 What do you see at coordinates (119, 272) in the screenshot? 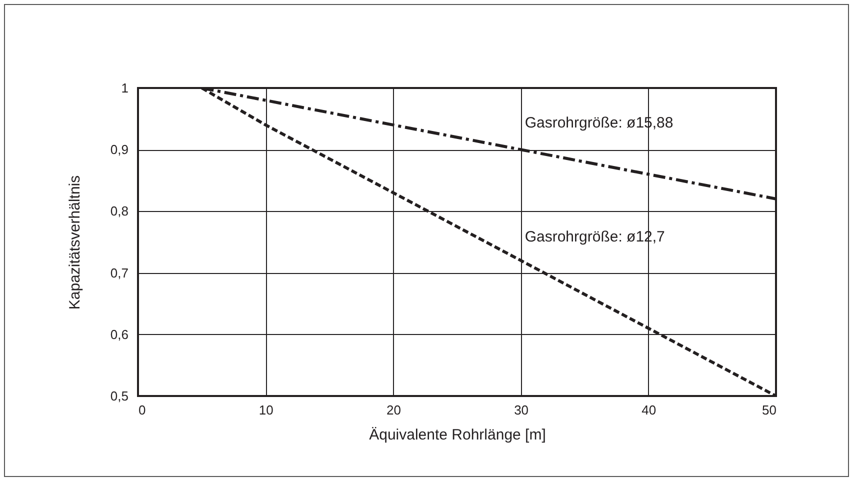
I see `y-tick-label: 0,7` at bounding box center [119, 272].